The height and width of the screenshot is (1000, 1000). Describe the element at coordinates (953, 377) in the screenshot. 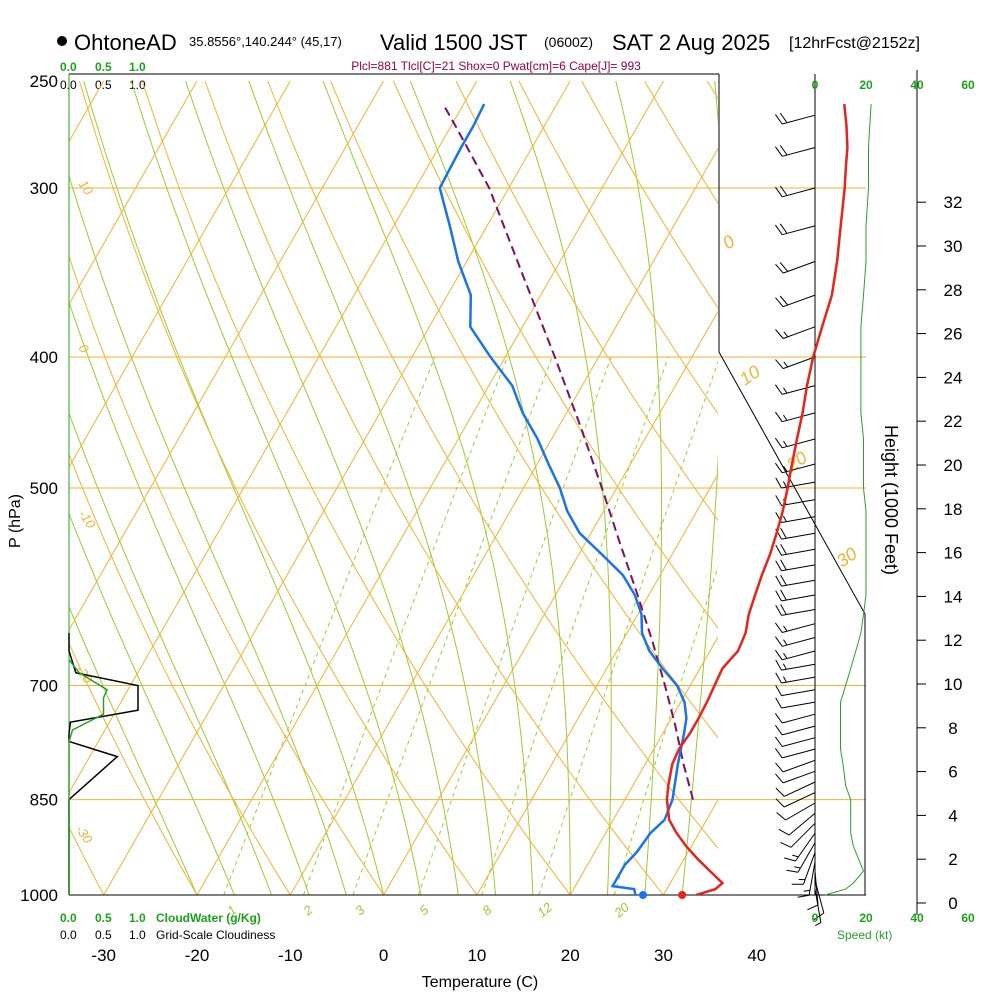

I see `height-tick-24: 24` at that location.